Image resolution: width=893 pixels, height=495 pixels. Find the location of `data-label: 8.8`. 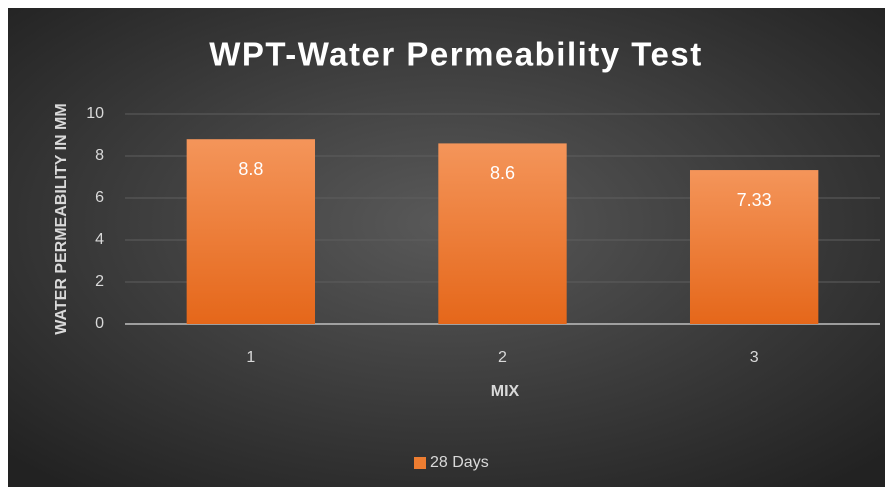

data-label: 8.8 is located at coordinates (250, 169).